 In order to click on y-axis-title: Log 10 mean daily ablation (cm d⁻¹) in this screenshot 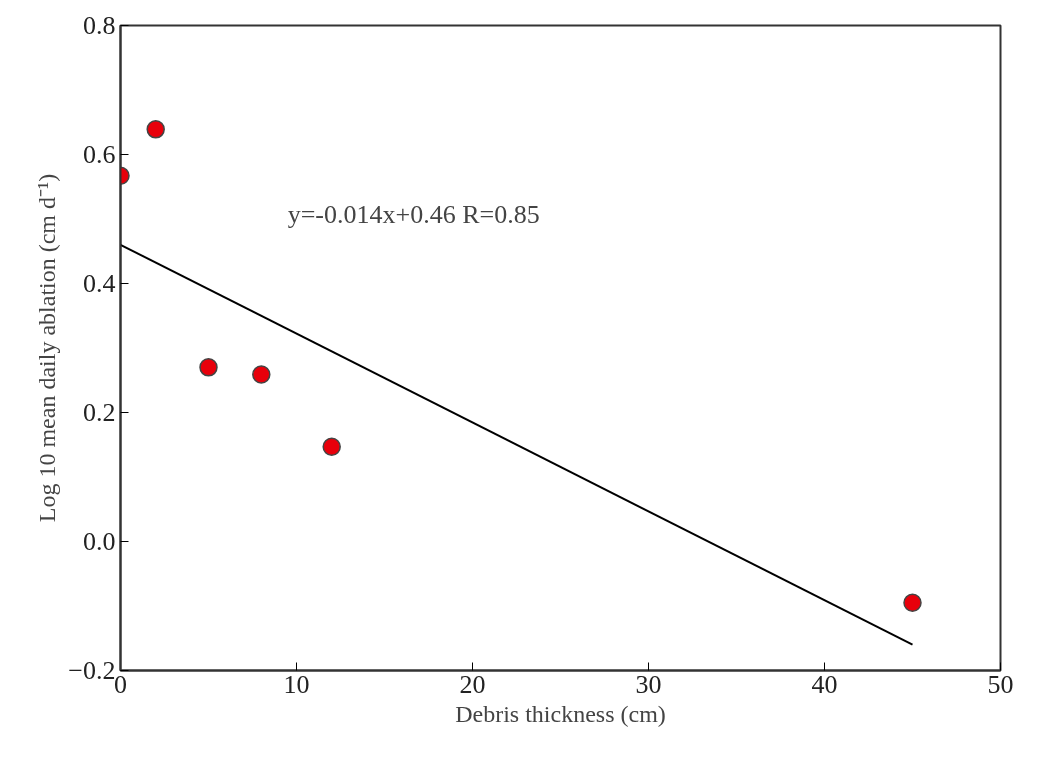, I will do `click(47, 348)`.